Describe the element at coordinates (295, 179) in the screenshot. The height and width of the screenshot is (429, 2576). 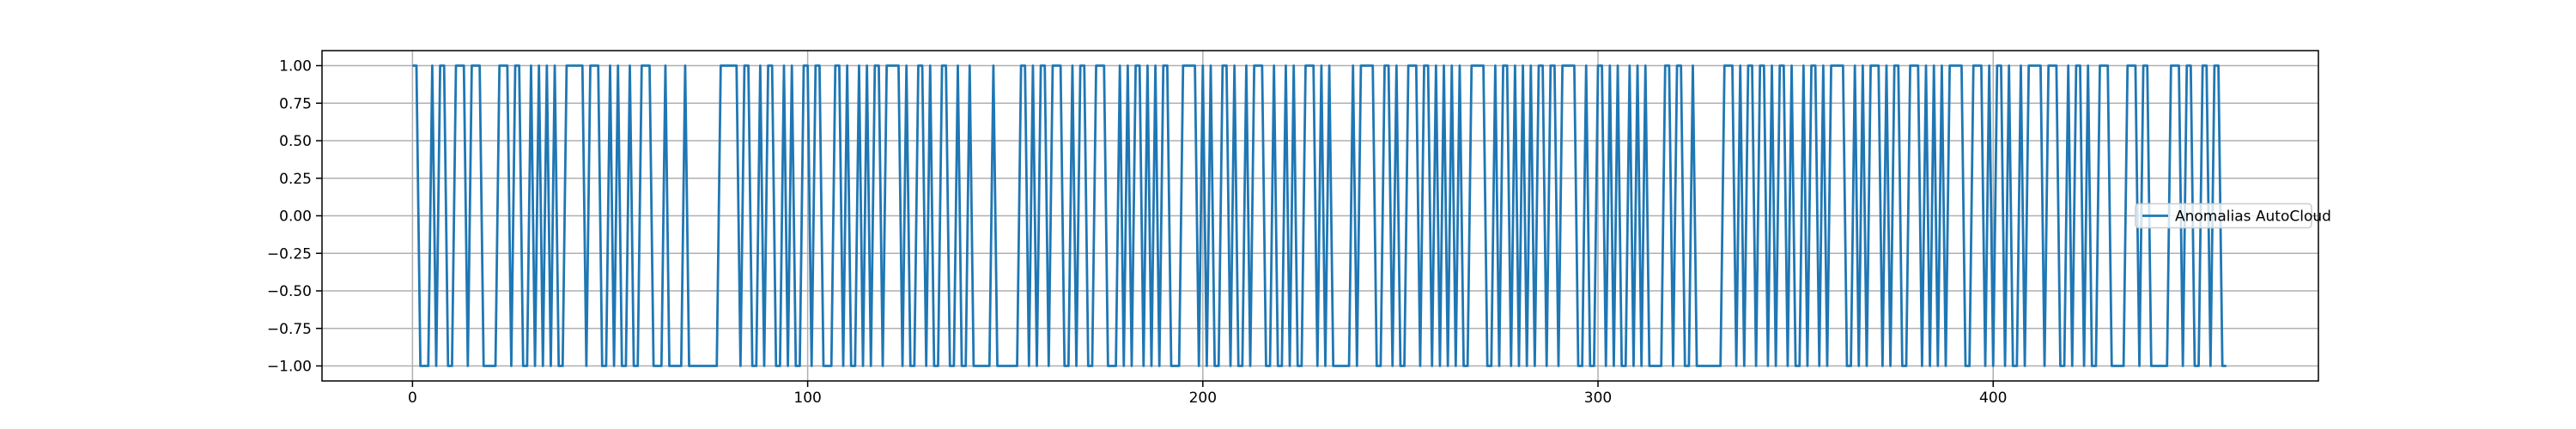
I see `y-tick-label: 0.25` at that location.